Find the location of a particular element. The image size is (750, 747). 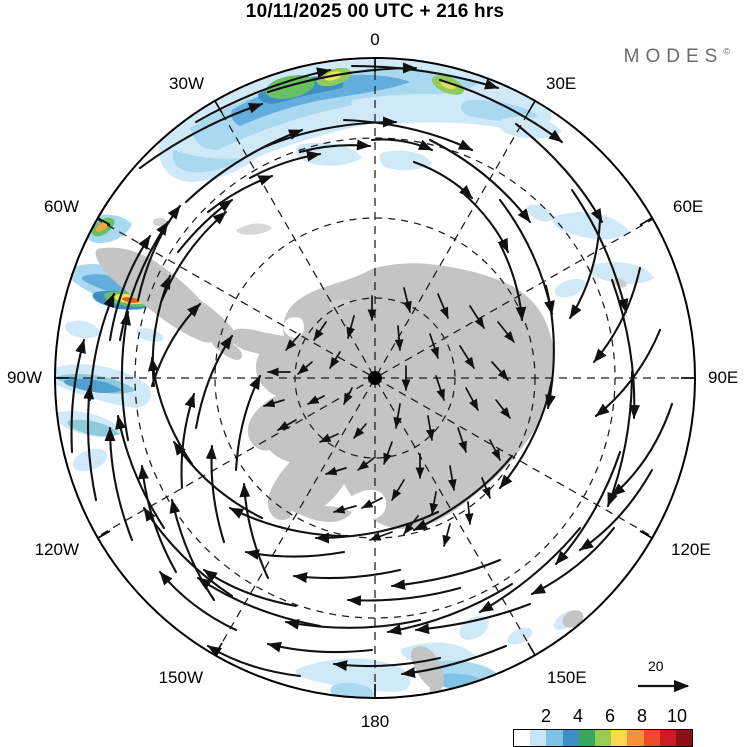

colorbar-tick-2: 2 is located at coordinates (546, 716).